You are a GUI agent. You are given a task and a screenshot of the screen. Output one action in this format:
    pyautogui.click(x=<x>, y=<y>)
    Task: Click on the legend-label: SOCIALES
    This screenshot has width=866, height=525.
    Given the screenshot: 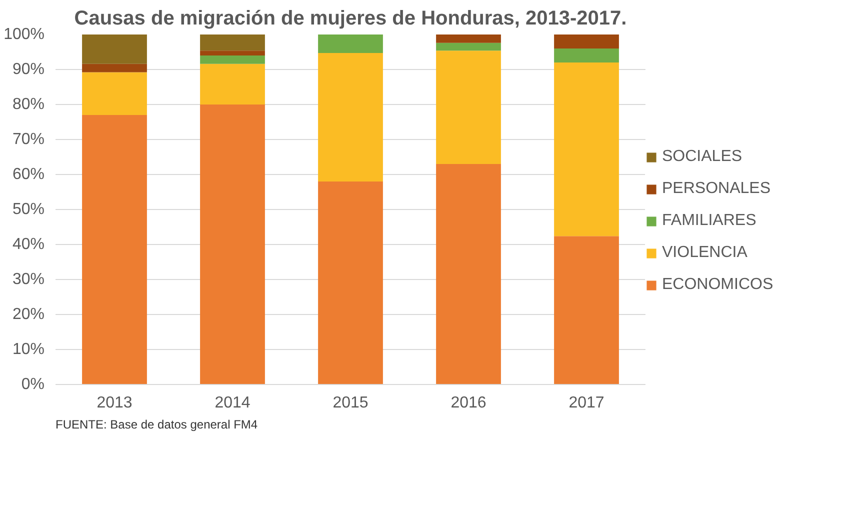 What is the action you would take?
    pyautogui.click(x=702, y=157)
    